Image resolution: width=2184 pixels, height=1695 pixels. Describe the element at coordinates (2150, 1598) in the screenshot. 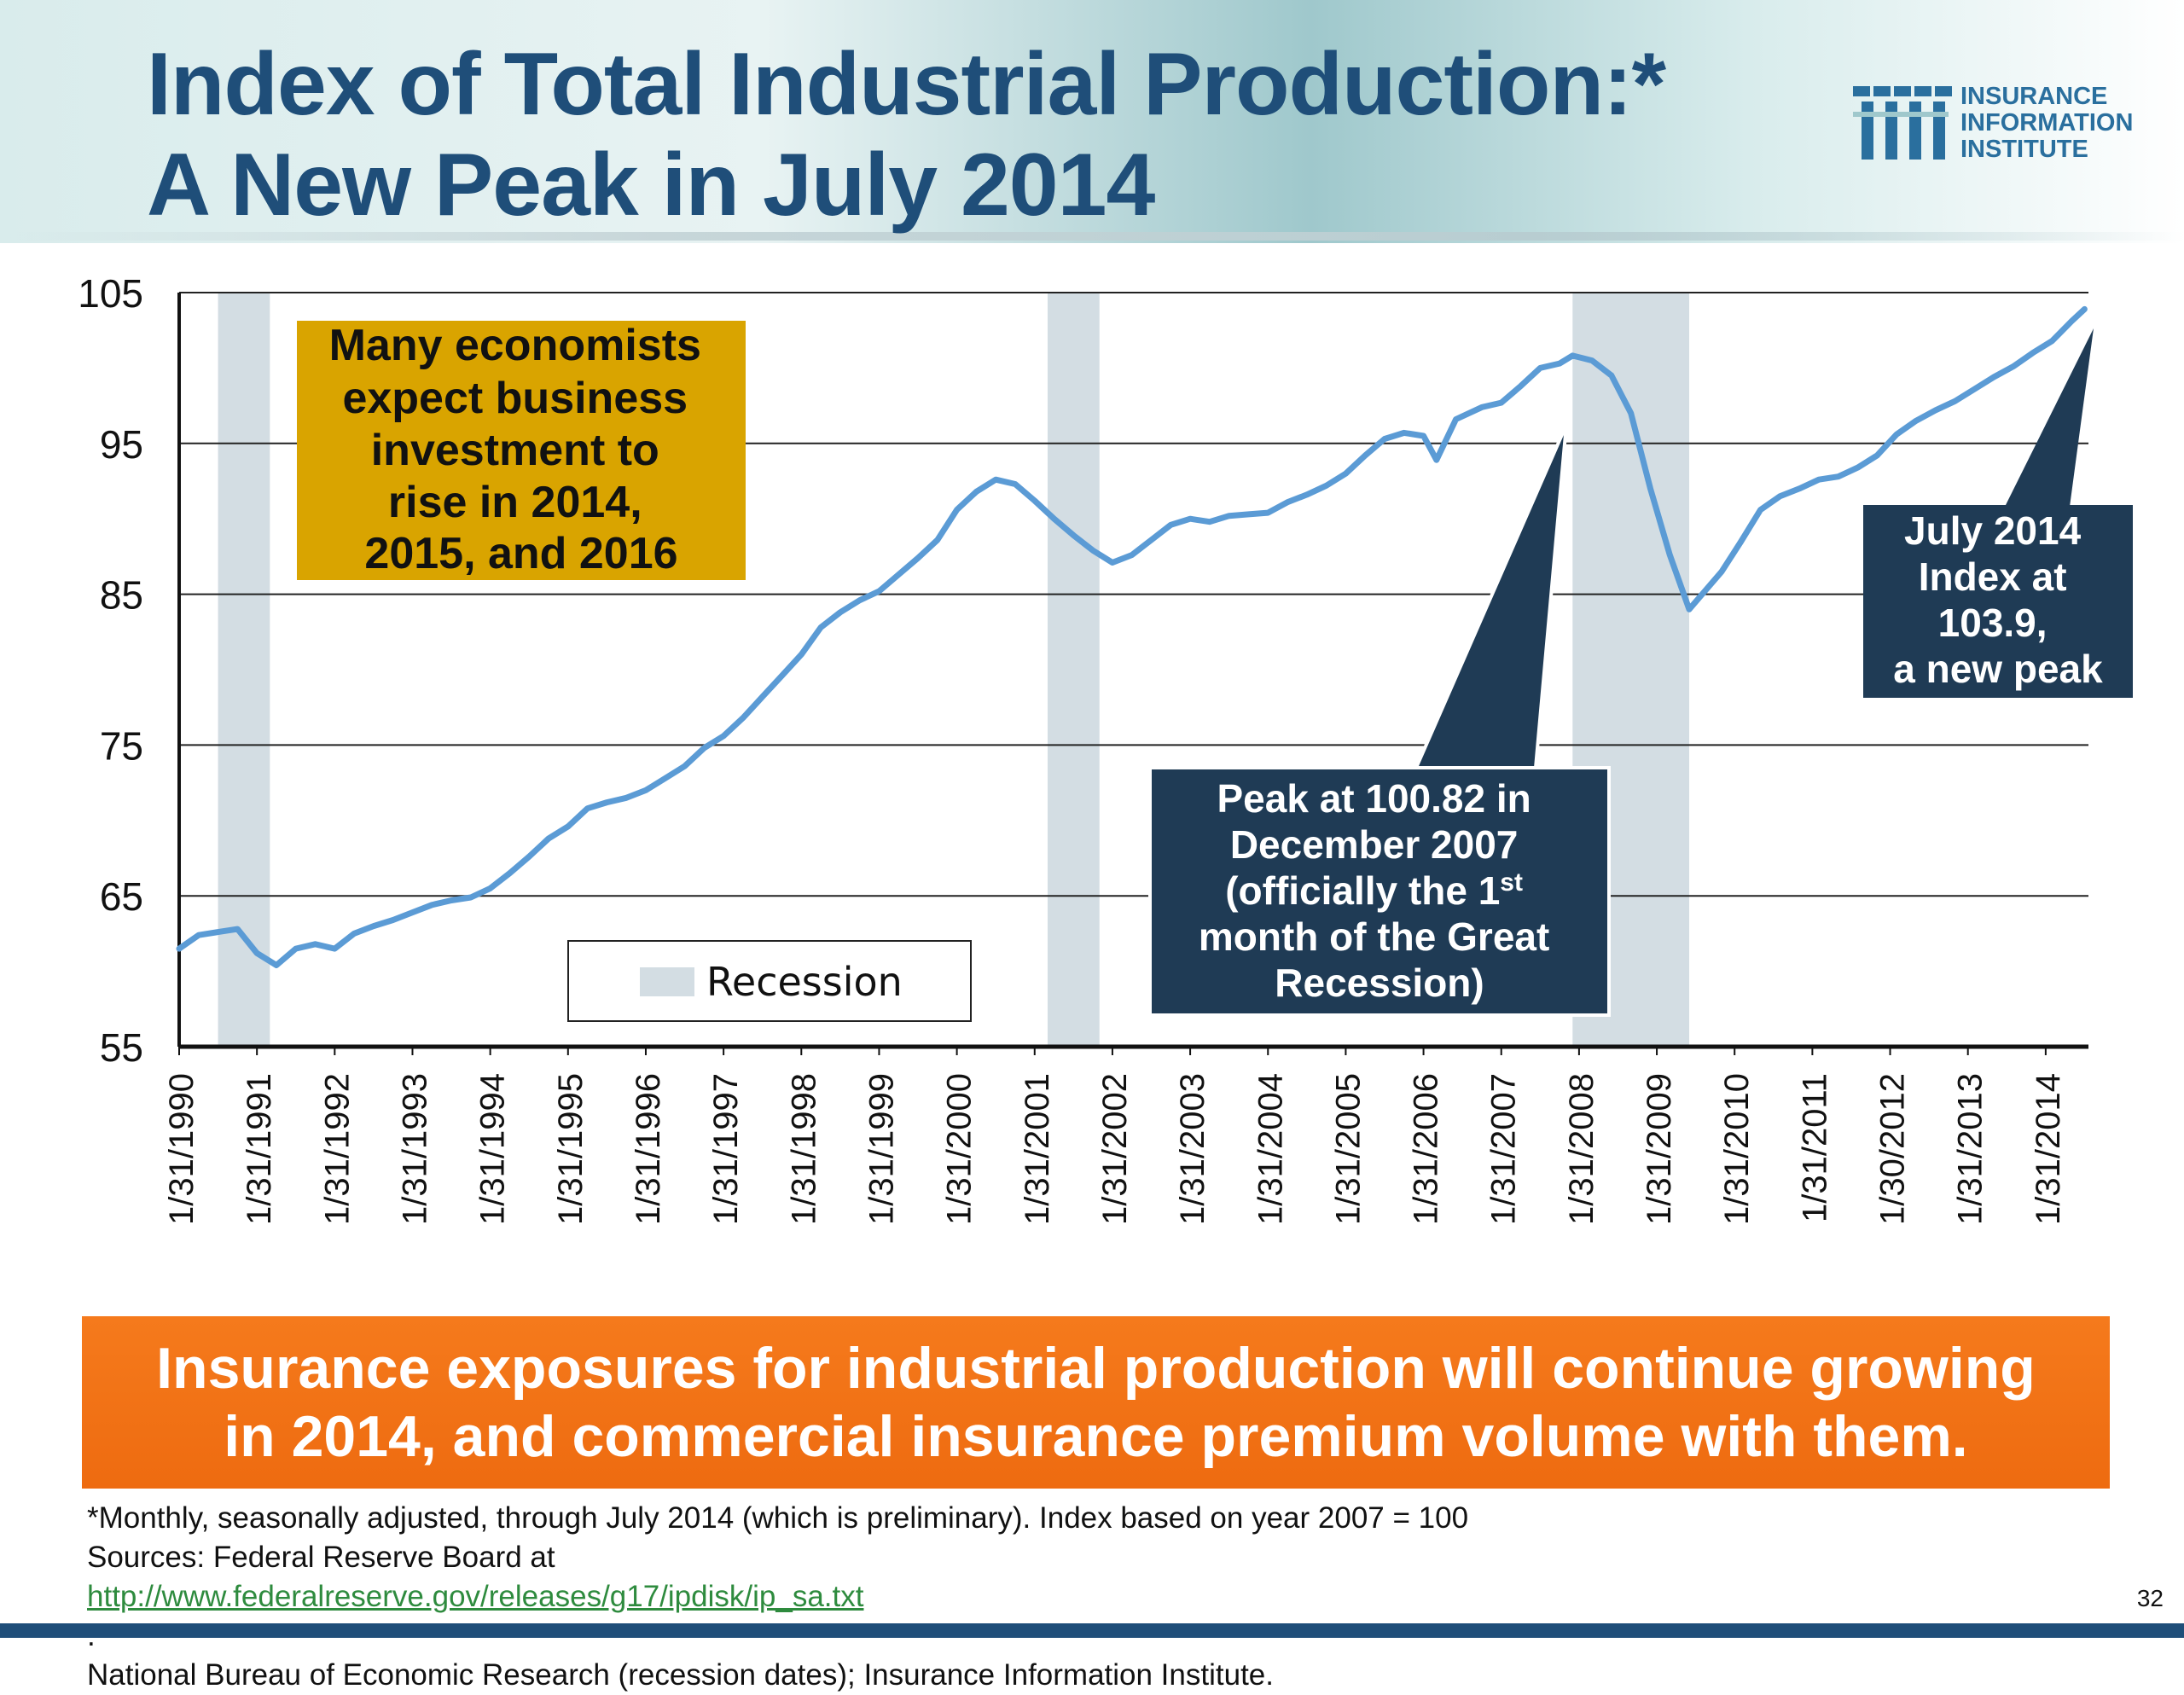

I see `page-number: 32` at that location.